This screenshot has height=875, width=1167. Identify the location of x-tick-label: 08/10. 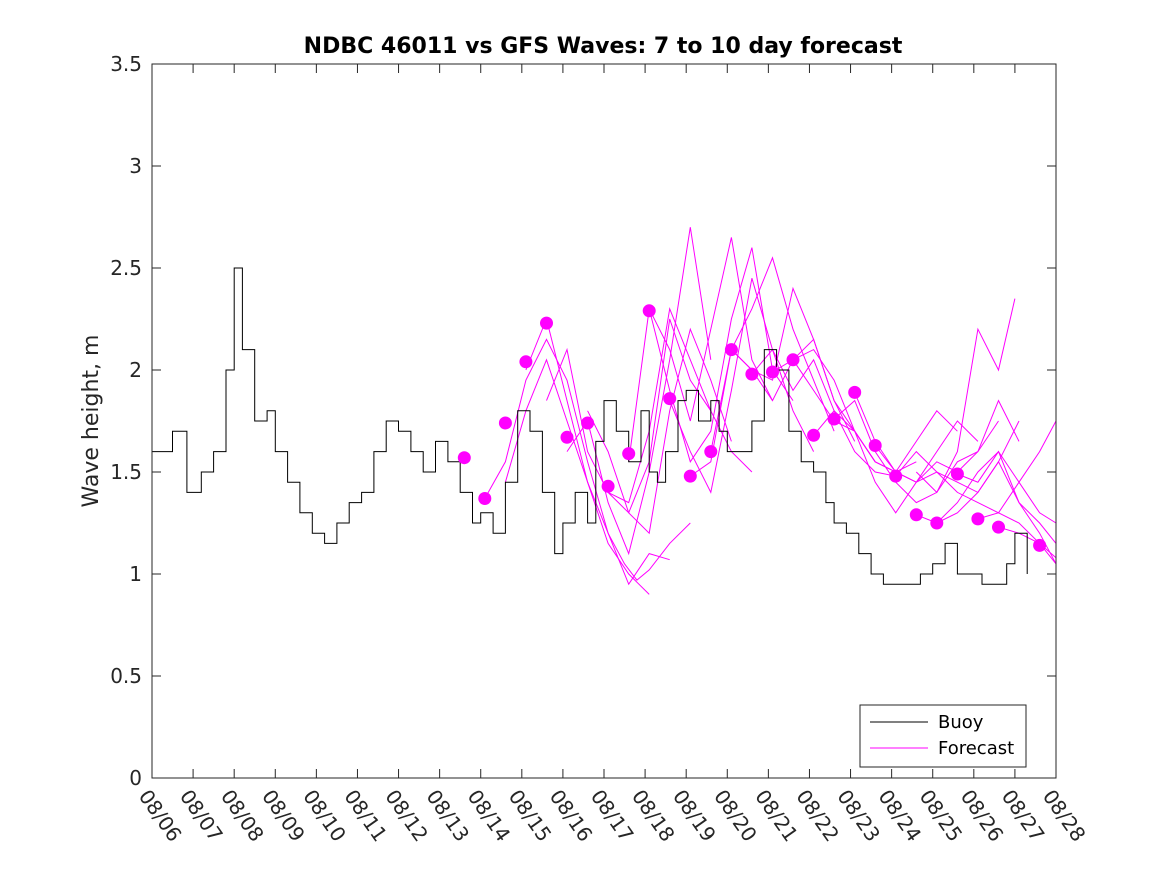
(324, 815).